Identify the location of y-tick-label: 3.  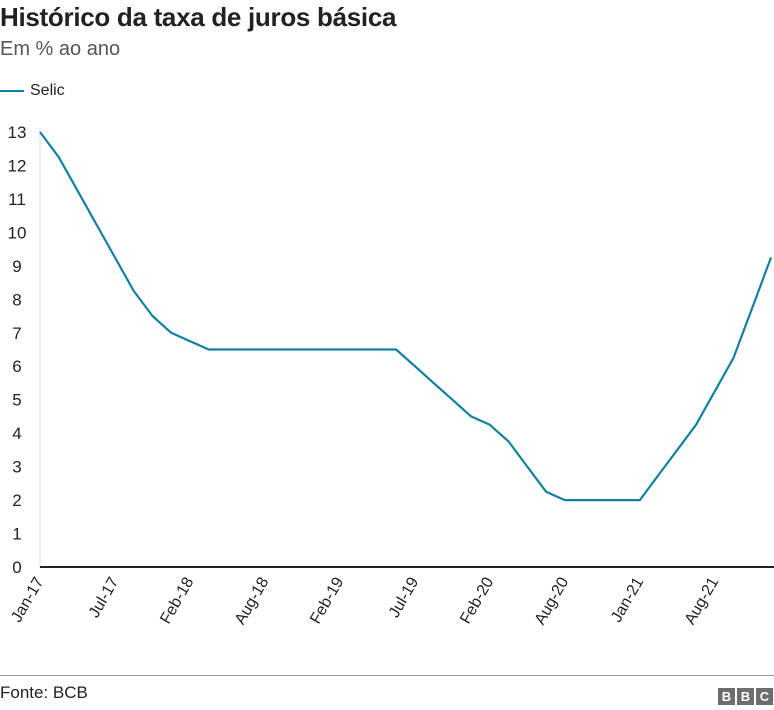
(16, 467).